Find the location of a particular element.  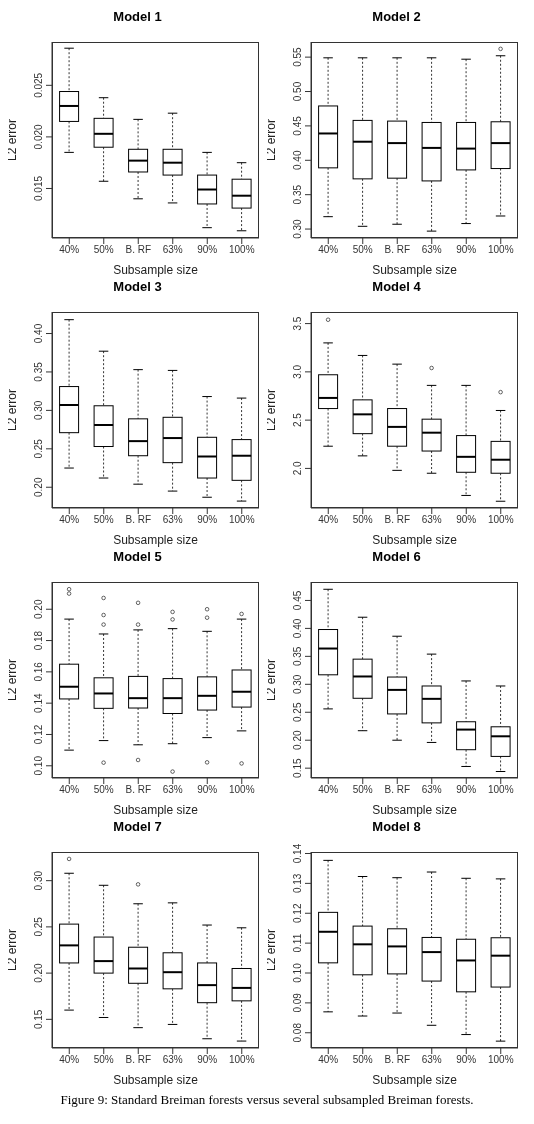

chart-title: Model 5 is located at coordinates (137, 557).